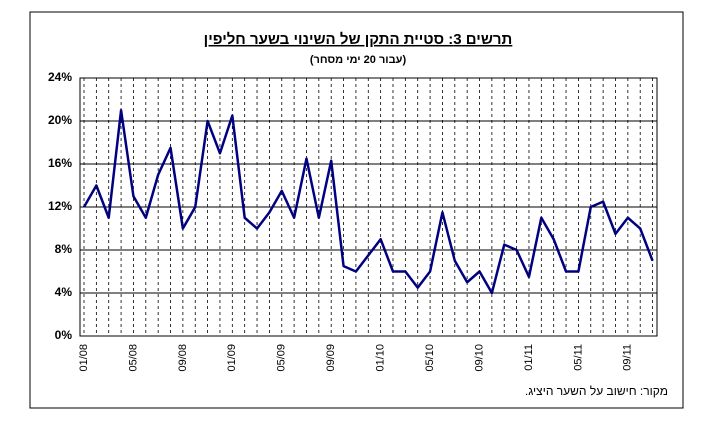  What do you see at coordinates (60, 120) in the screenshot?
I see `y-tick-label: 20%` at bounding box center [60, 120].